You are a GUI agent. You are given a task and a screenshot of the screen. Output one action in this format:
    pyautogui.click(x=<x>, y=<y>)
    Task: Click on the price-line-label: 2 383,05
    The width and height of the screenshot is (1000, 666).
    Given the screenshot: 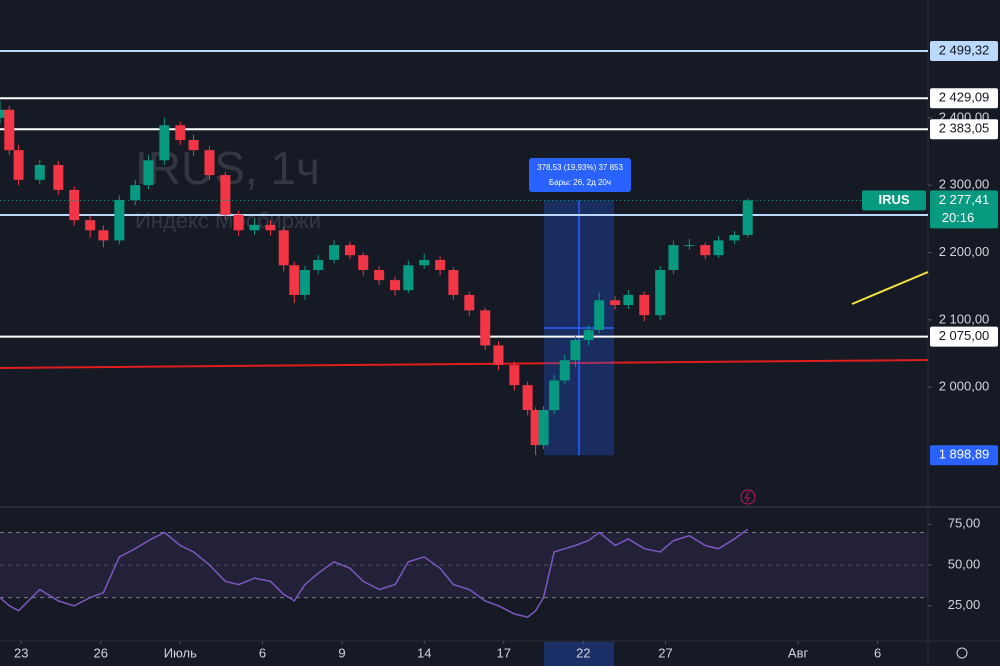 What is the action you would take?
    pyautogui.click(x=964, y=128)
    